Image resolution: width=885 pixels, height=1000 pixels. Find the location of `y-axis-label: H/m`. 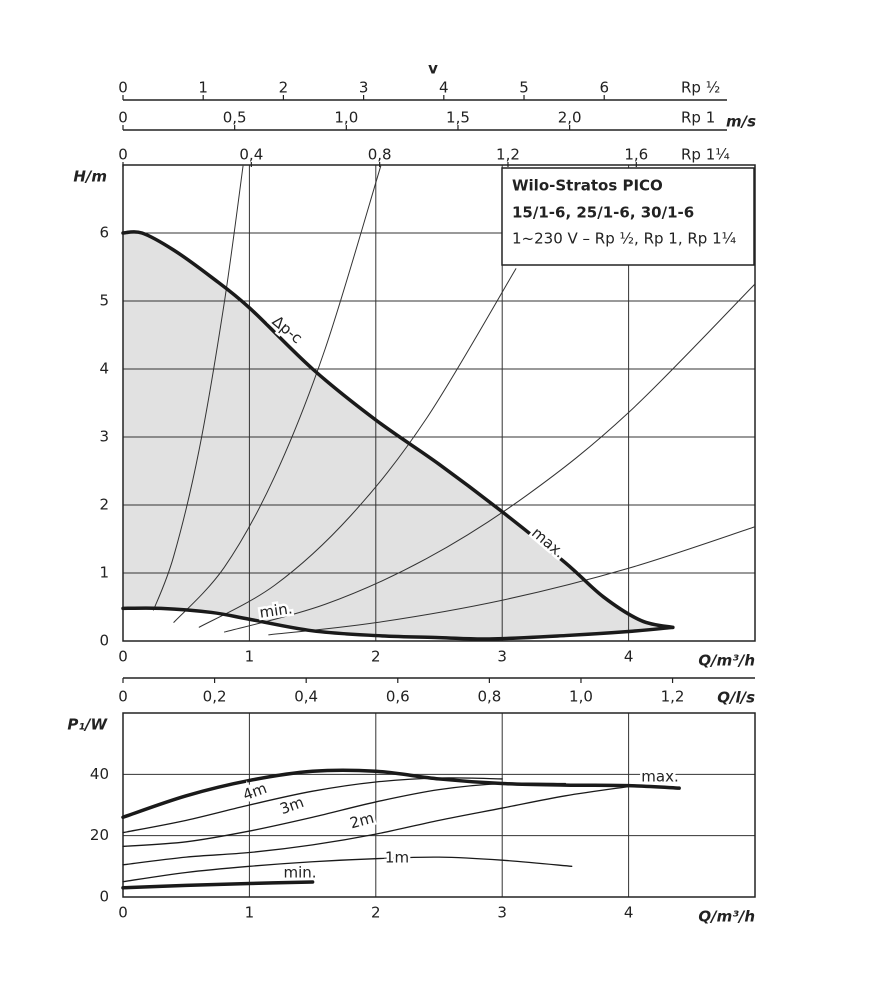

y-axis-label: H/m is located at coordinates (90, 177).